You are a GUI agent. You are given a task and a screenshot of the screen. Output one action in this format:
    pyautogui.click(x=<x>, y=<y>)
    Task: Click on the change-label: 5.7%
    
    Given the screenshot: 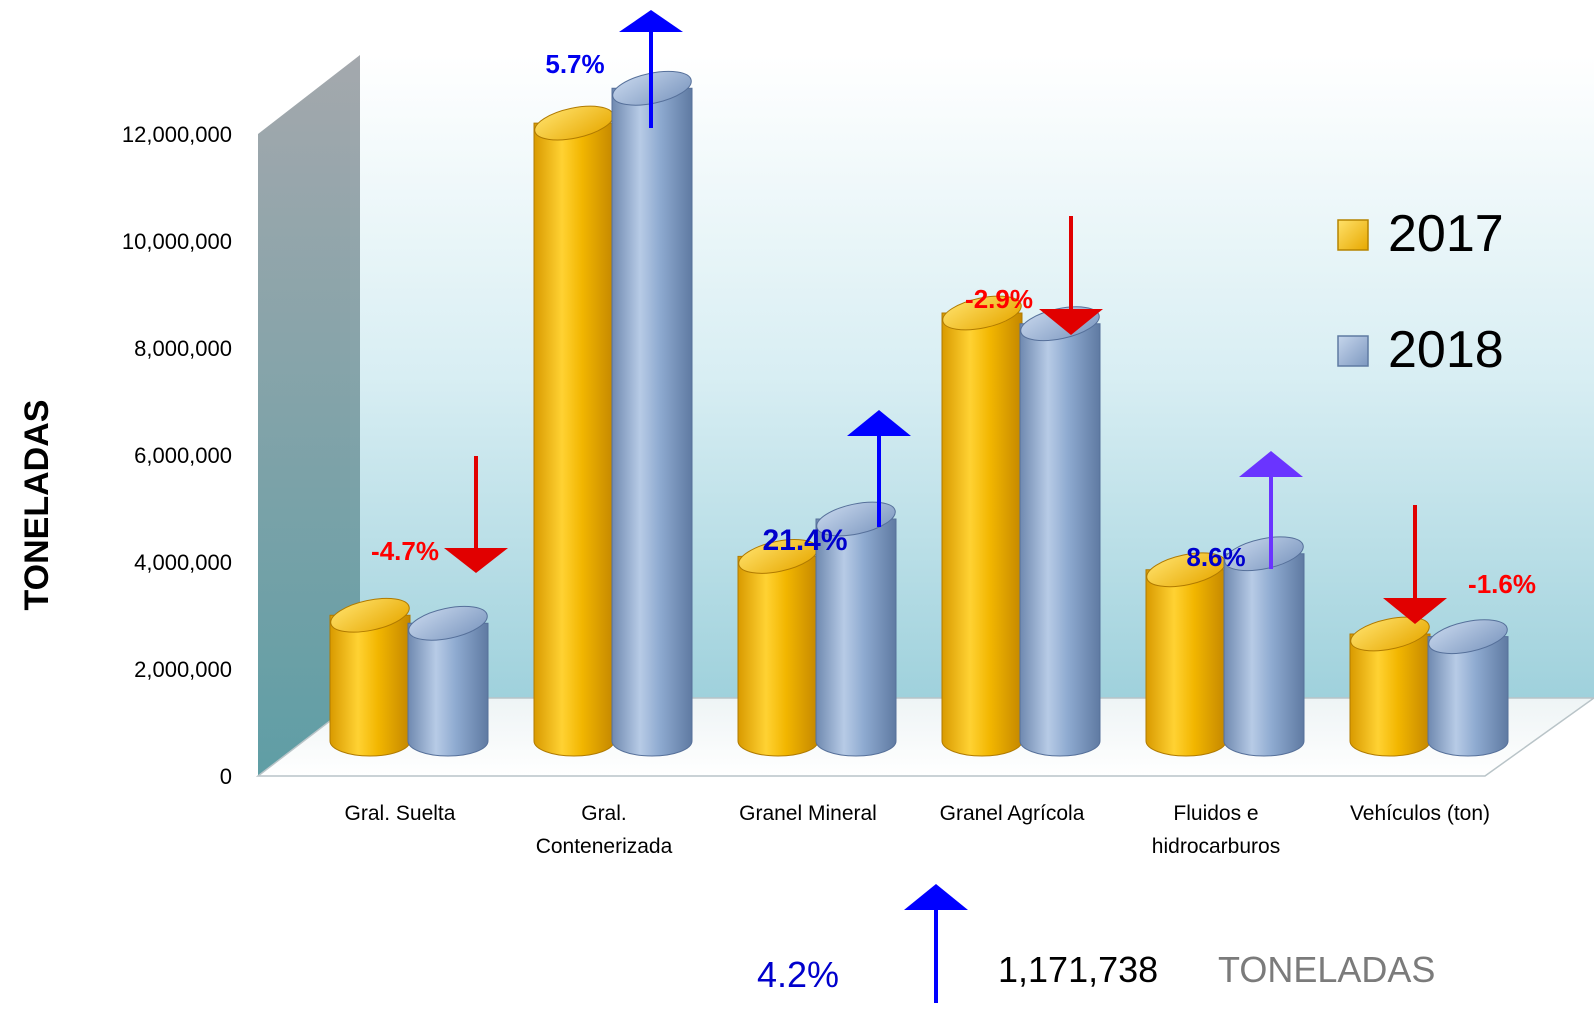 What is the action you would take?
    pyautogui.click(x=574, y=64)
    